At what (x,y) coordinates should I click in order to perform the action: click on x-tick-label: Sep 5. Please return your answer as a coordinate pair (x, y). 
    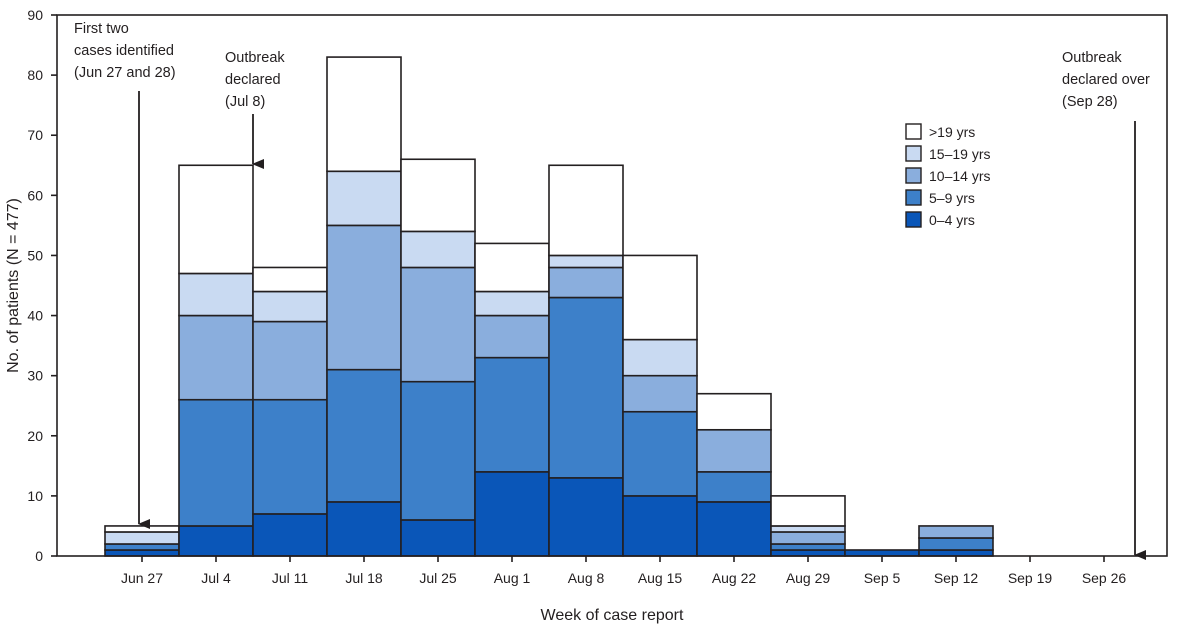
    Looking at the image, I should click on (882, 578).